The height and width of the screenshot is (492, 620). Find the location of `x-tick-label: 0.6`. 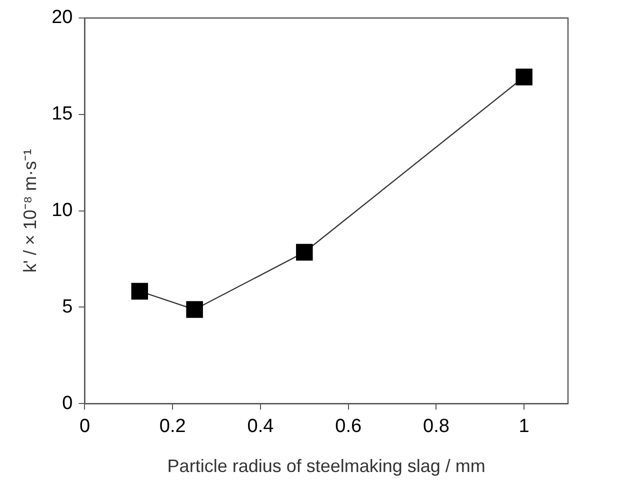

x-tick-label: 0.6 is located at coordinates (348, 427).